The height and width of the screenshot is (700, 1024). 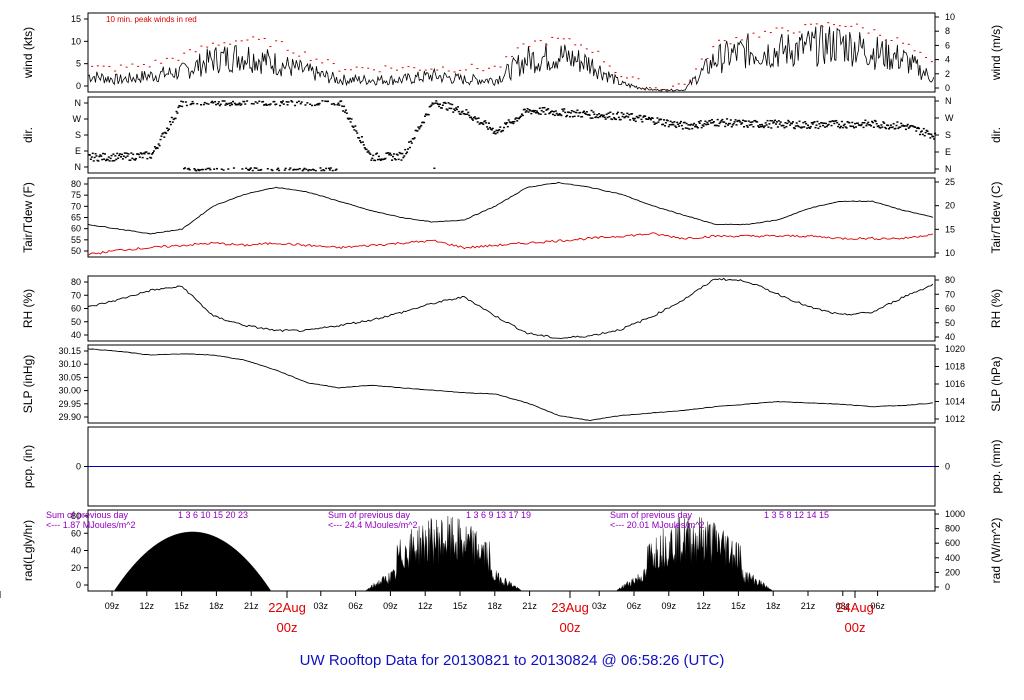 I want to click on y-tick-label-right: 50, so click(x=950, y=323).